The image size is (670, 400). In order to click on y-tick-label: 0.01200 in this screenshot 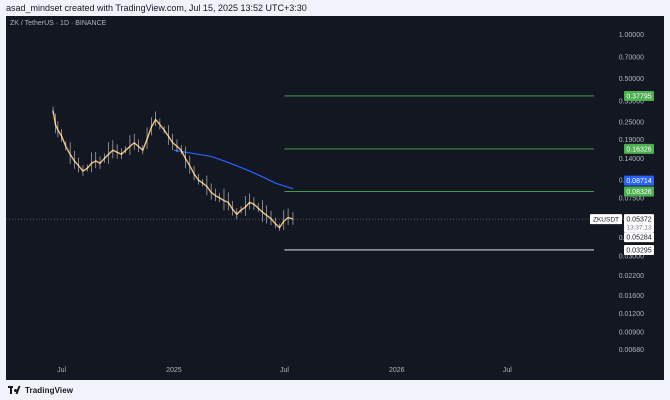, I will do `click(631, 314)`.